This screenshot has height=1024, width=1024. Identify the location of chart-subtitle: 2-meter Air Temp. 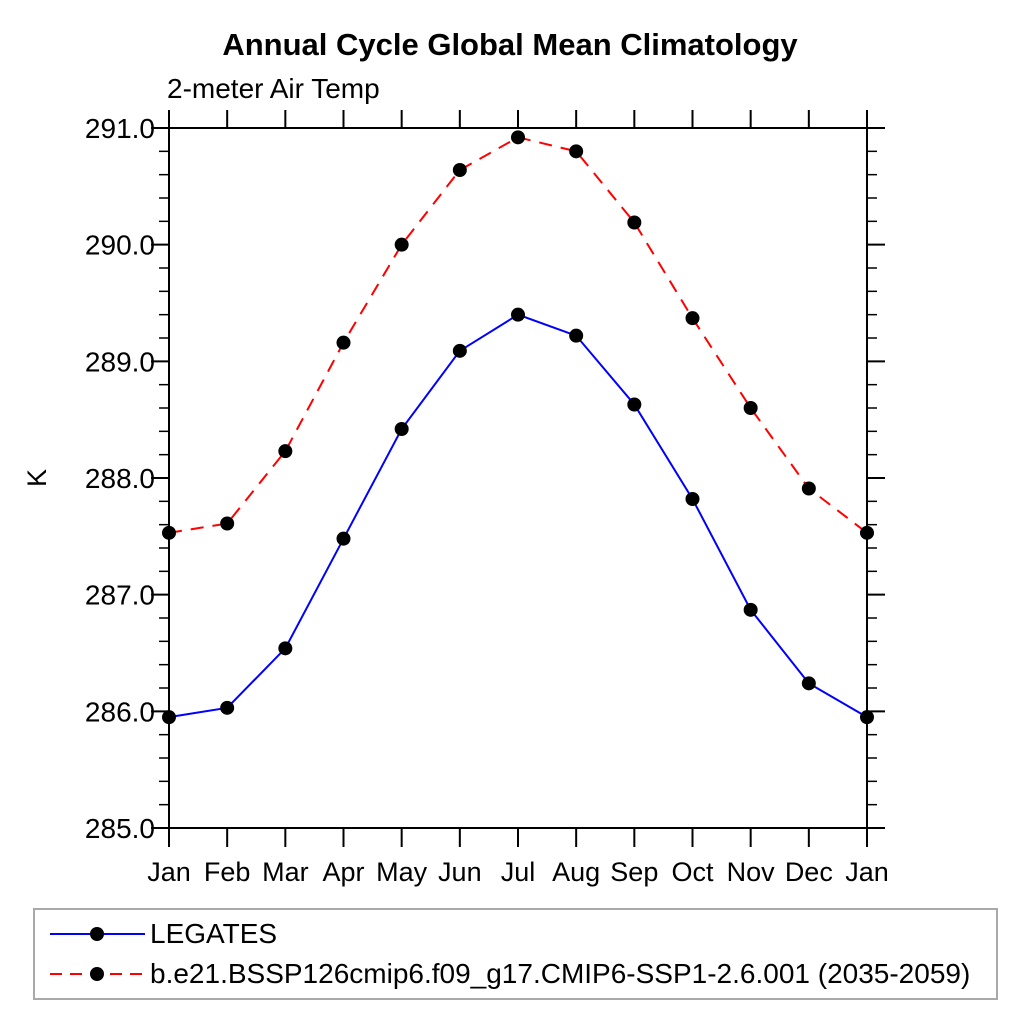
(273, 88).